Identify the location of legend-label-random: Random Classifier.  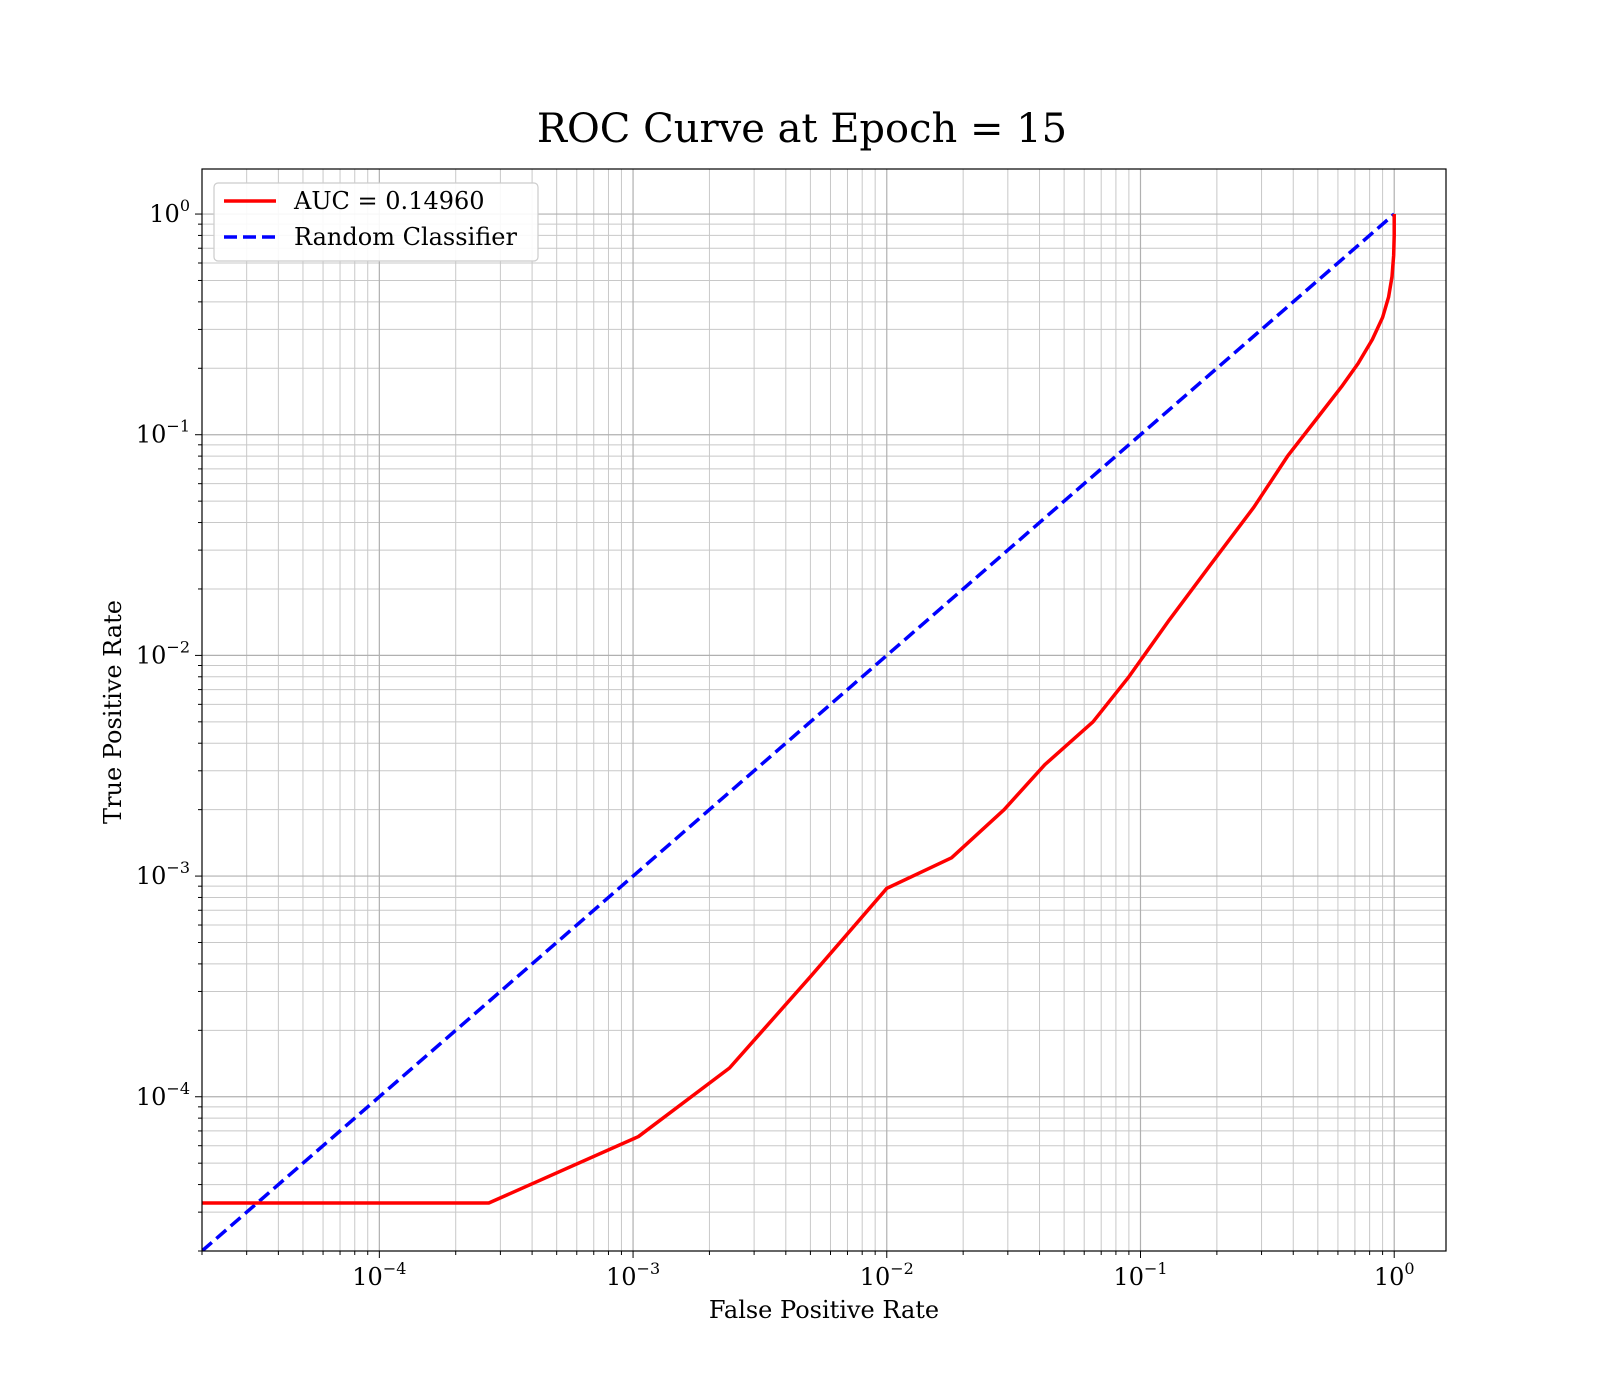
(405, 237).